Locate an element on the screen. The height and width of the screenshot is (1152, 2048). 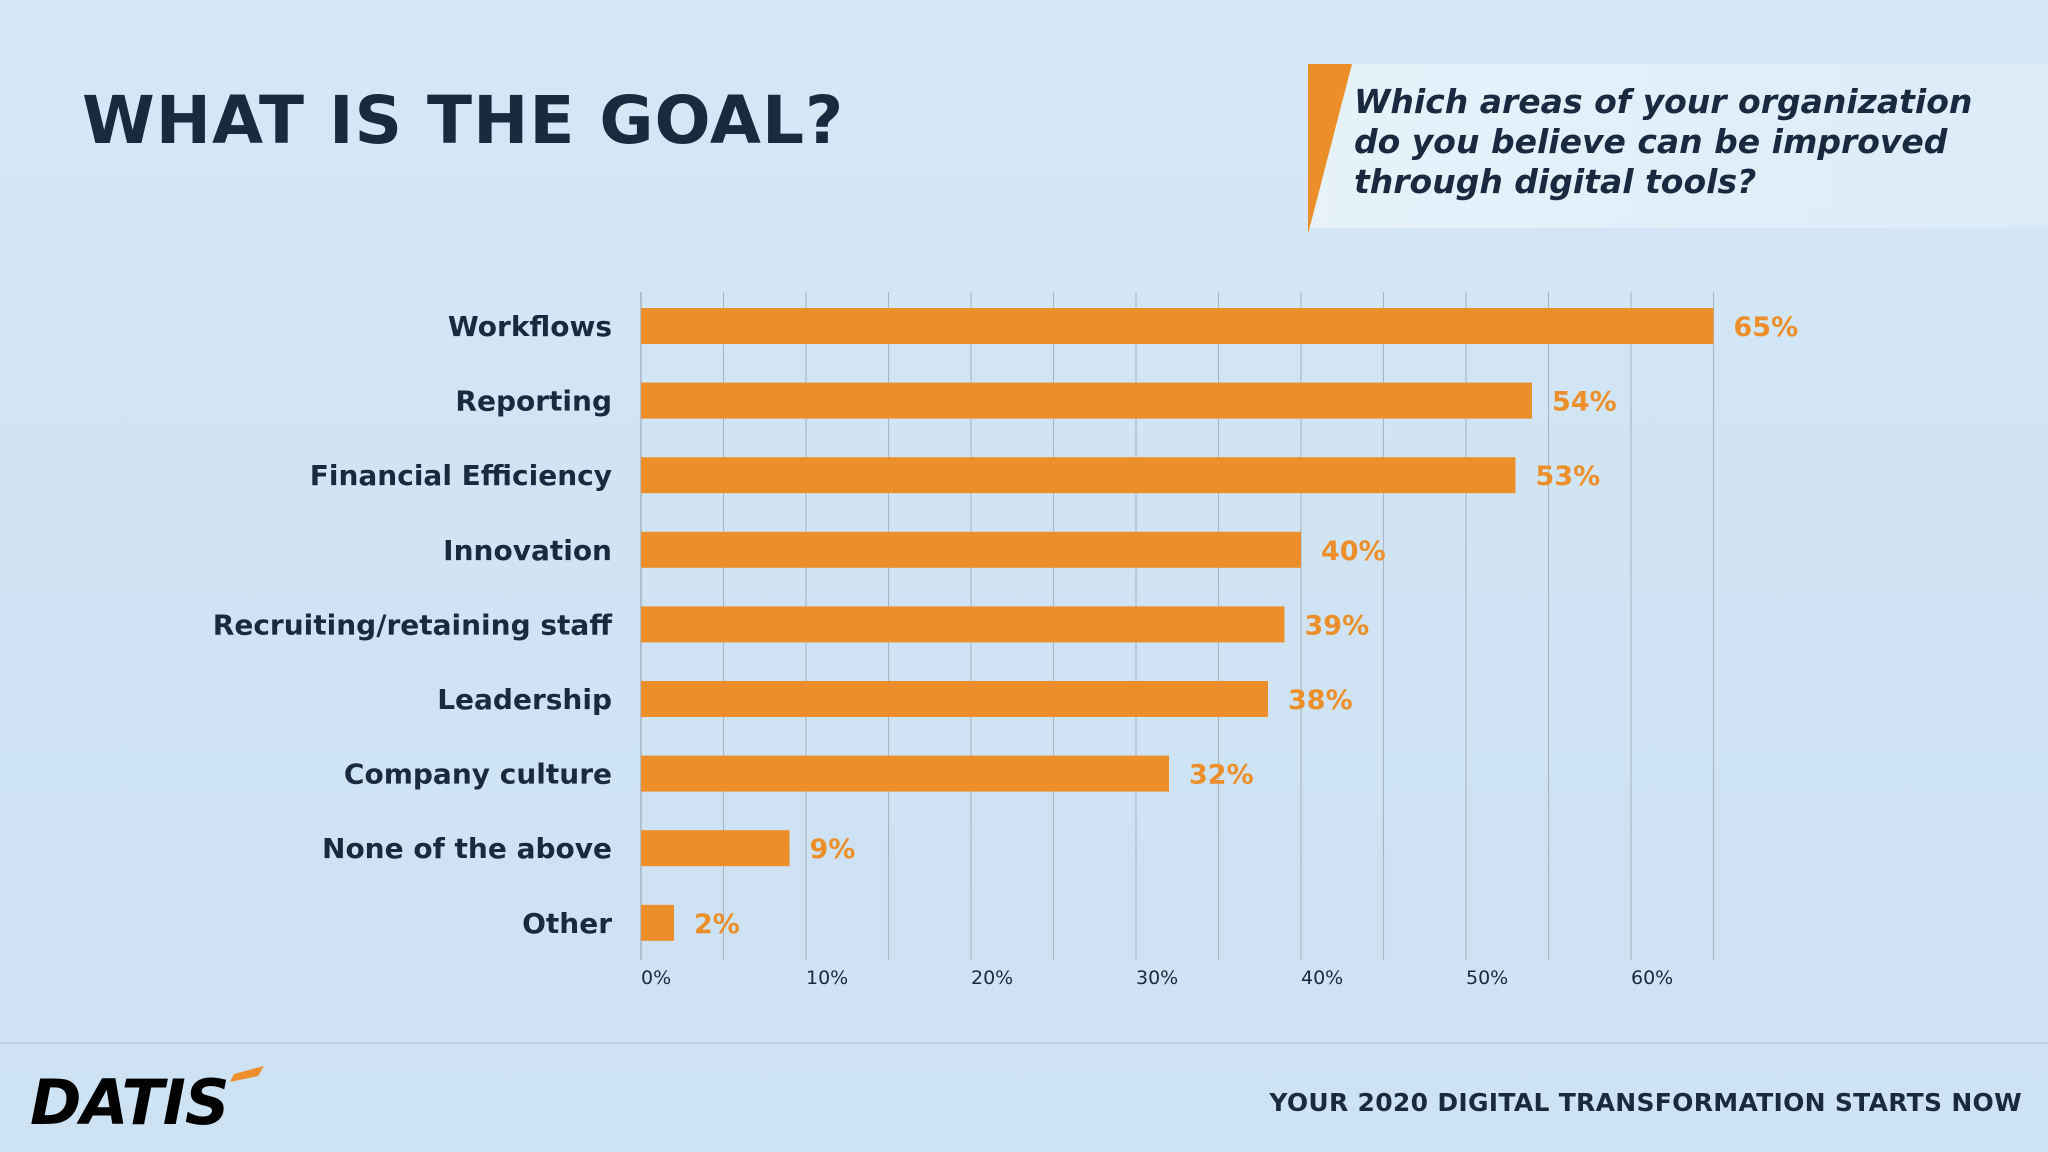
category-label: Company culture is located at coordinates (478, 774).